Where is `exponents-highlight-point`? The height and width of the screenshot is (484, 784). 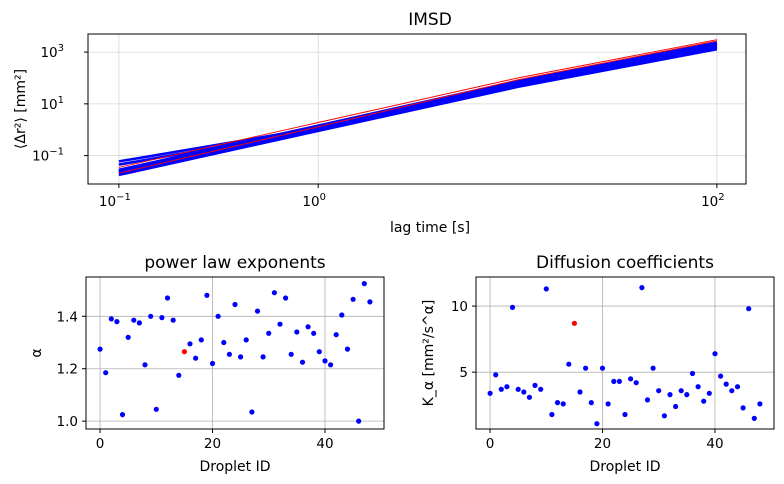
exponents-highlight-point is located at coordinates (184, 352).